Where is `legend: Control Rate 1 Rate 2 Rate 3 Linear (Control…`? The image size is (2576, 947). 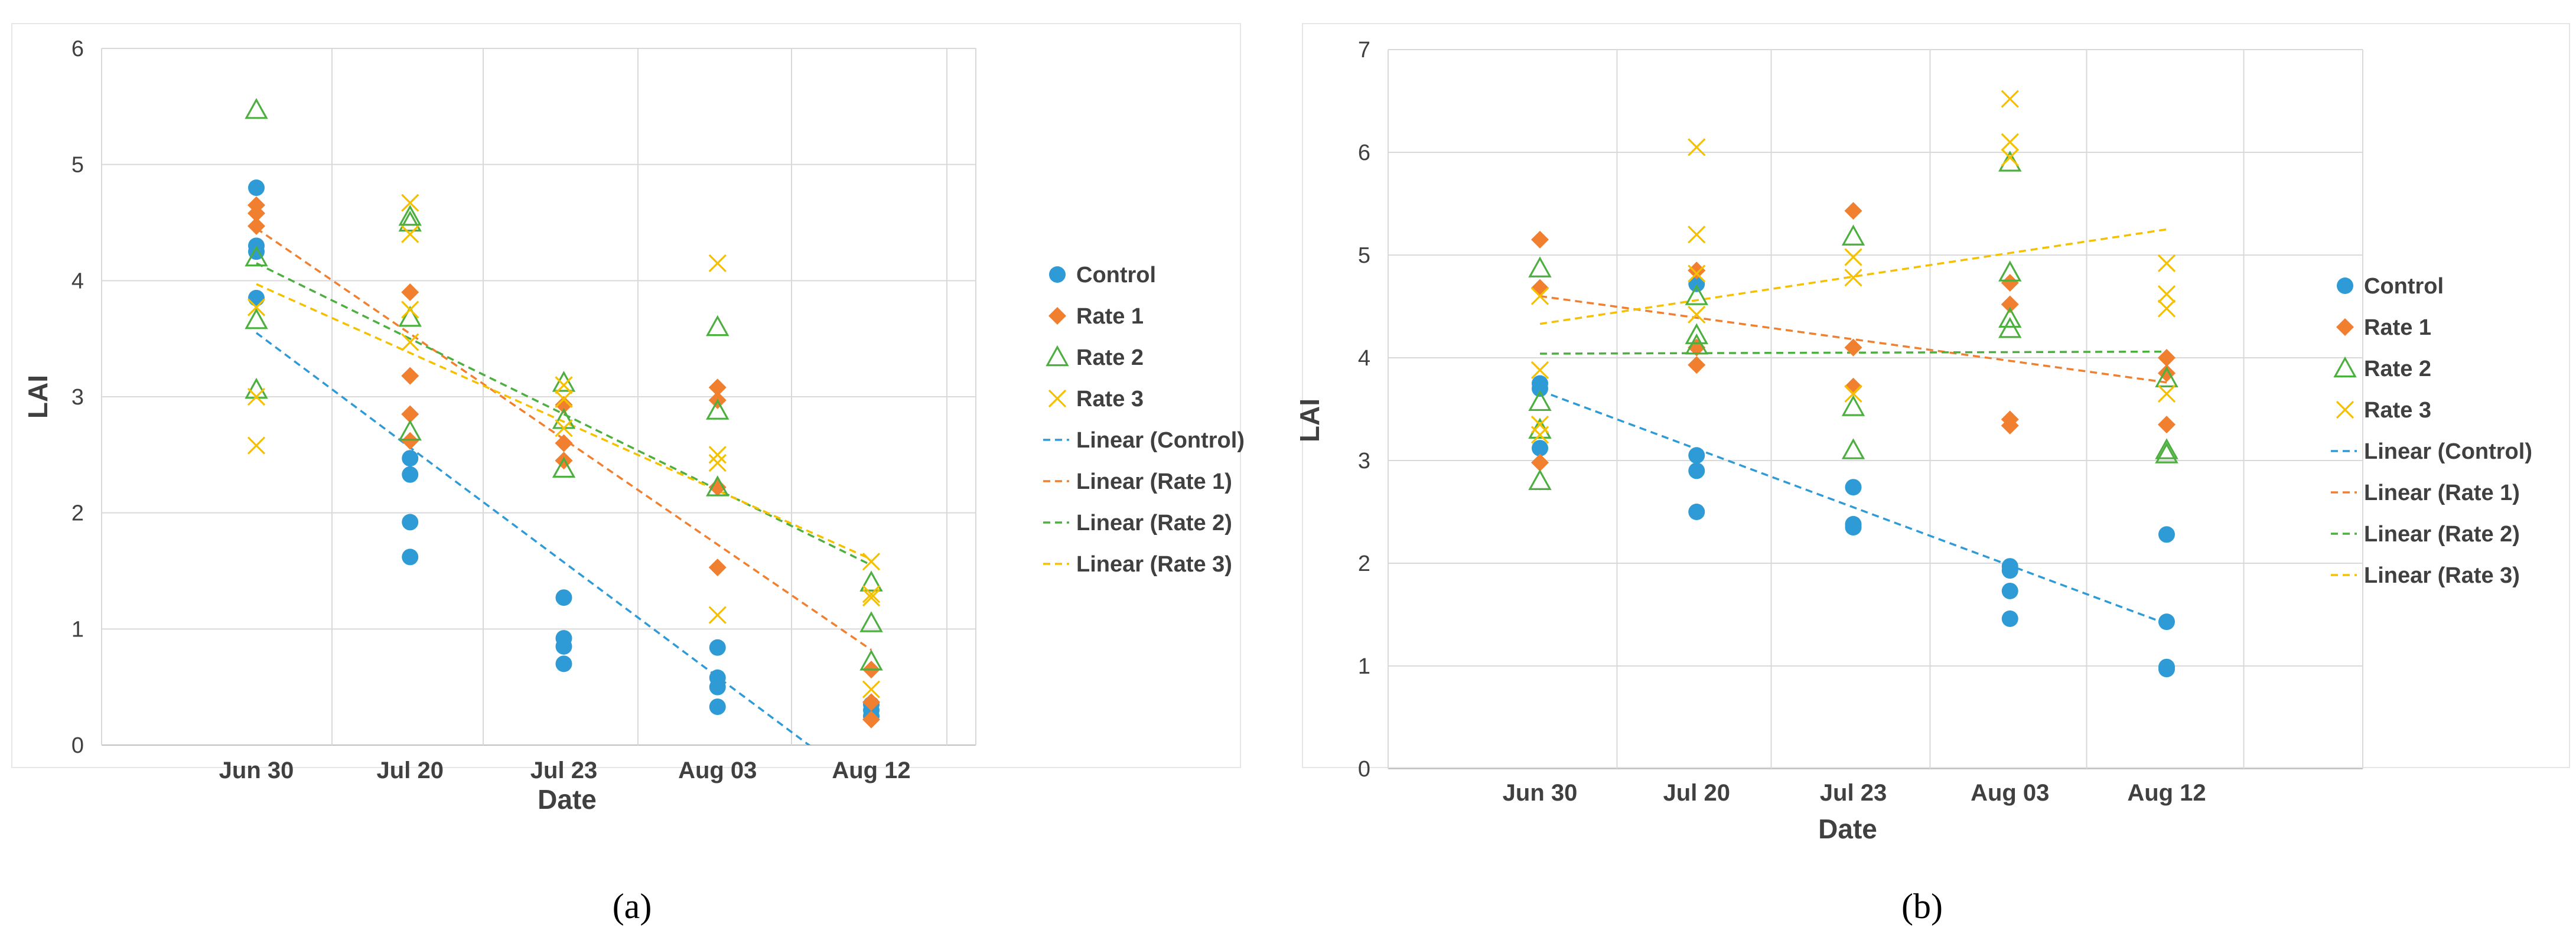 legend: Control Rate 1 Rate 2 Rate 3 Linear (Control… is located at coordinates (1144, 420).